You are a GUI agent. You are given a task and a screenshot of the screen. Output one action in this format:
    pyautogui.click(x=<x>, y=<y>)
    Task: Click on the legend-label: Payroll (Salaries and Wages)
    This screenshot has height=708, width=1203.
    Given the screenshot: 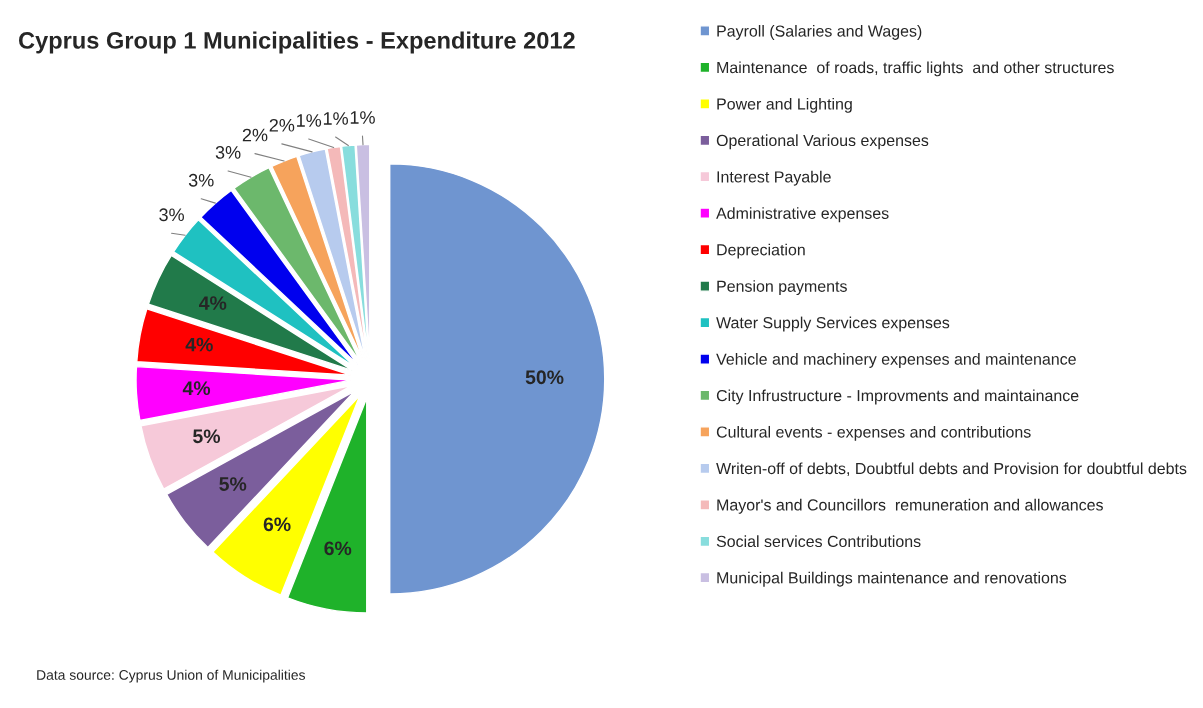 What is the action you would take?
    pyautogui.click(x=819, y=32)
    